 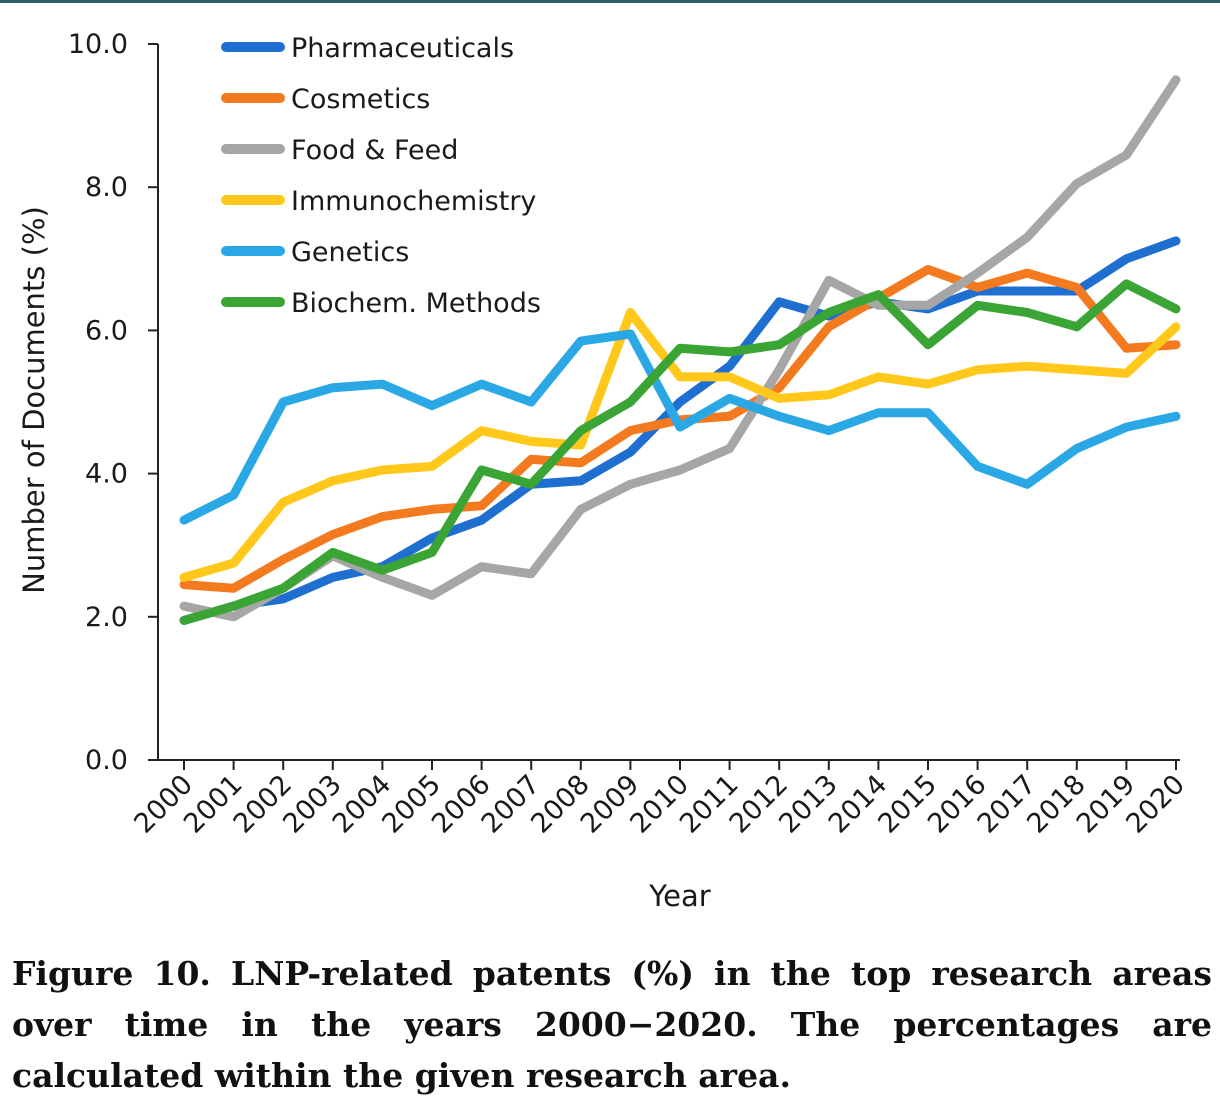 I want to click on legend-label-genetics: Genetics, so click(x=350, y=252).